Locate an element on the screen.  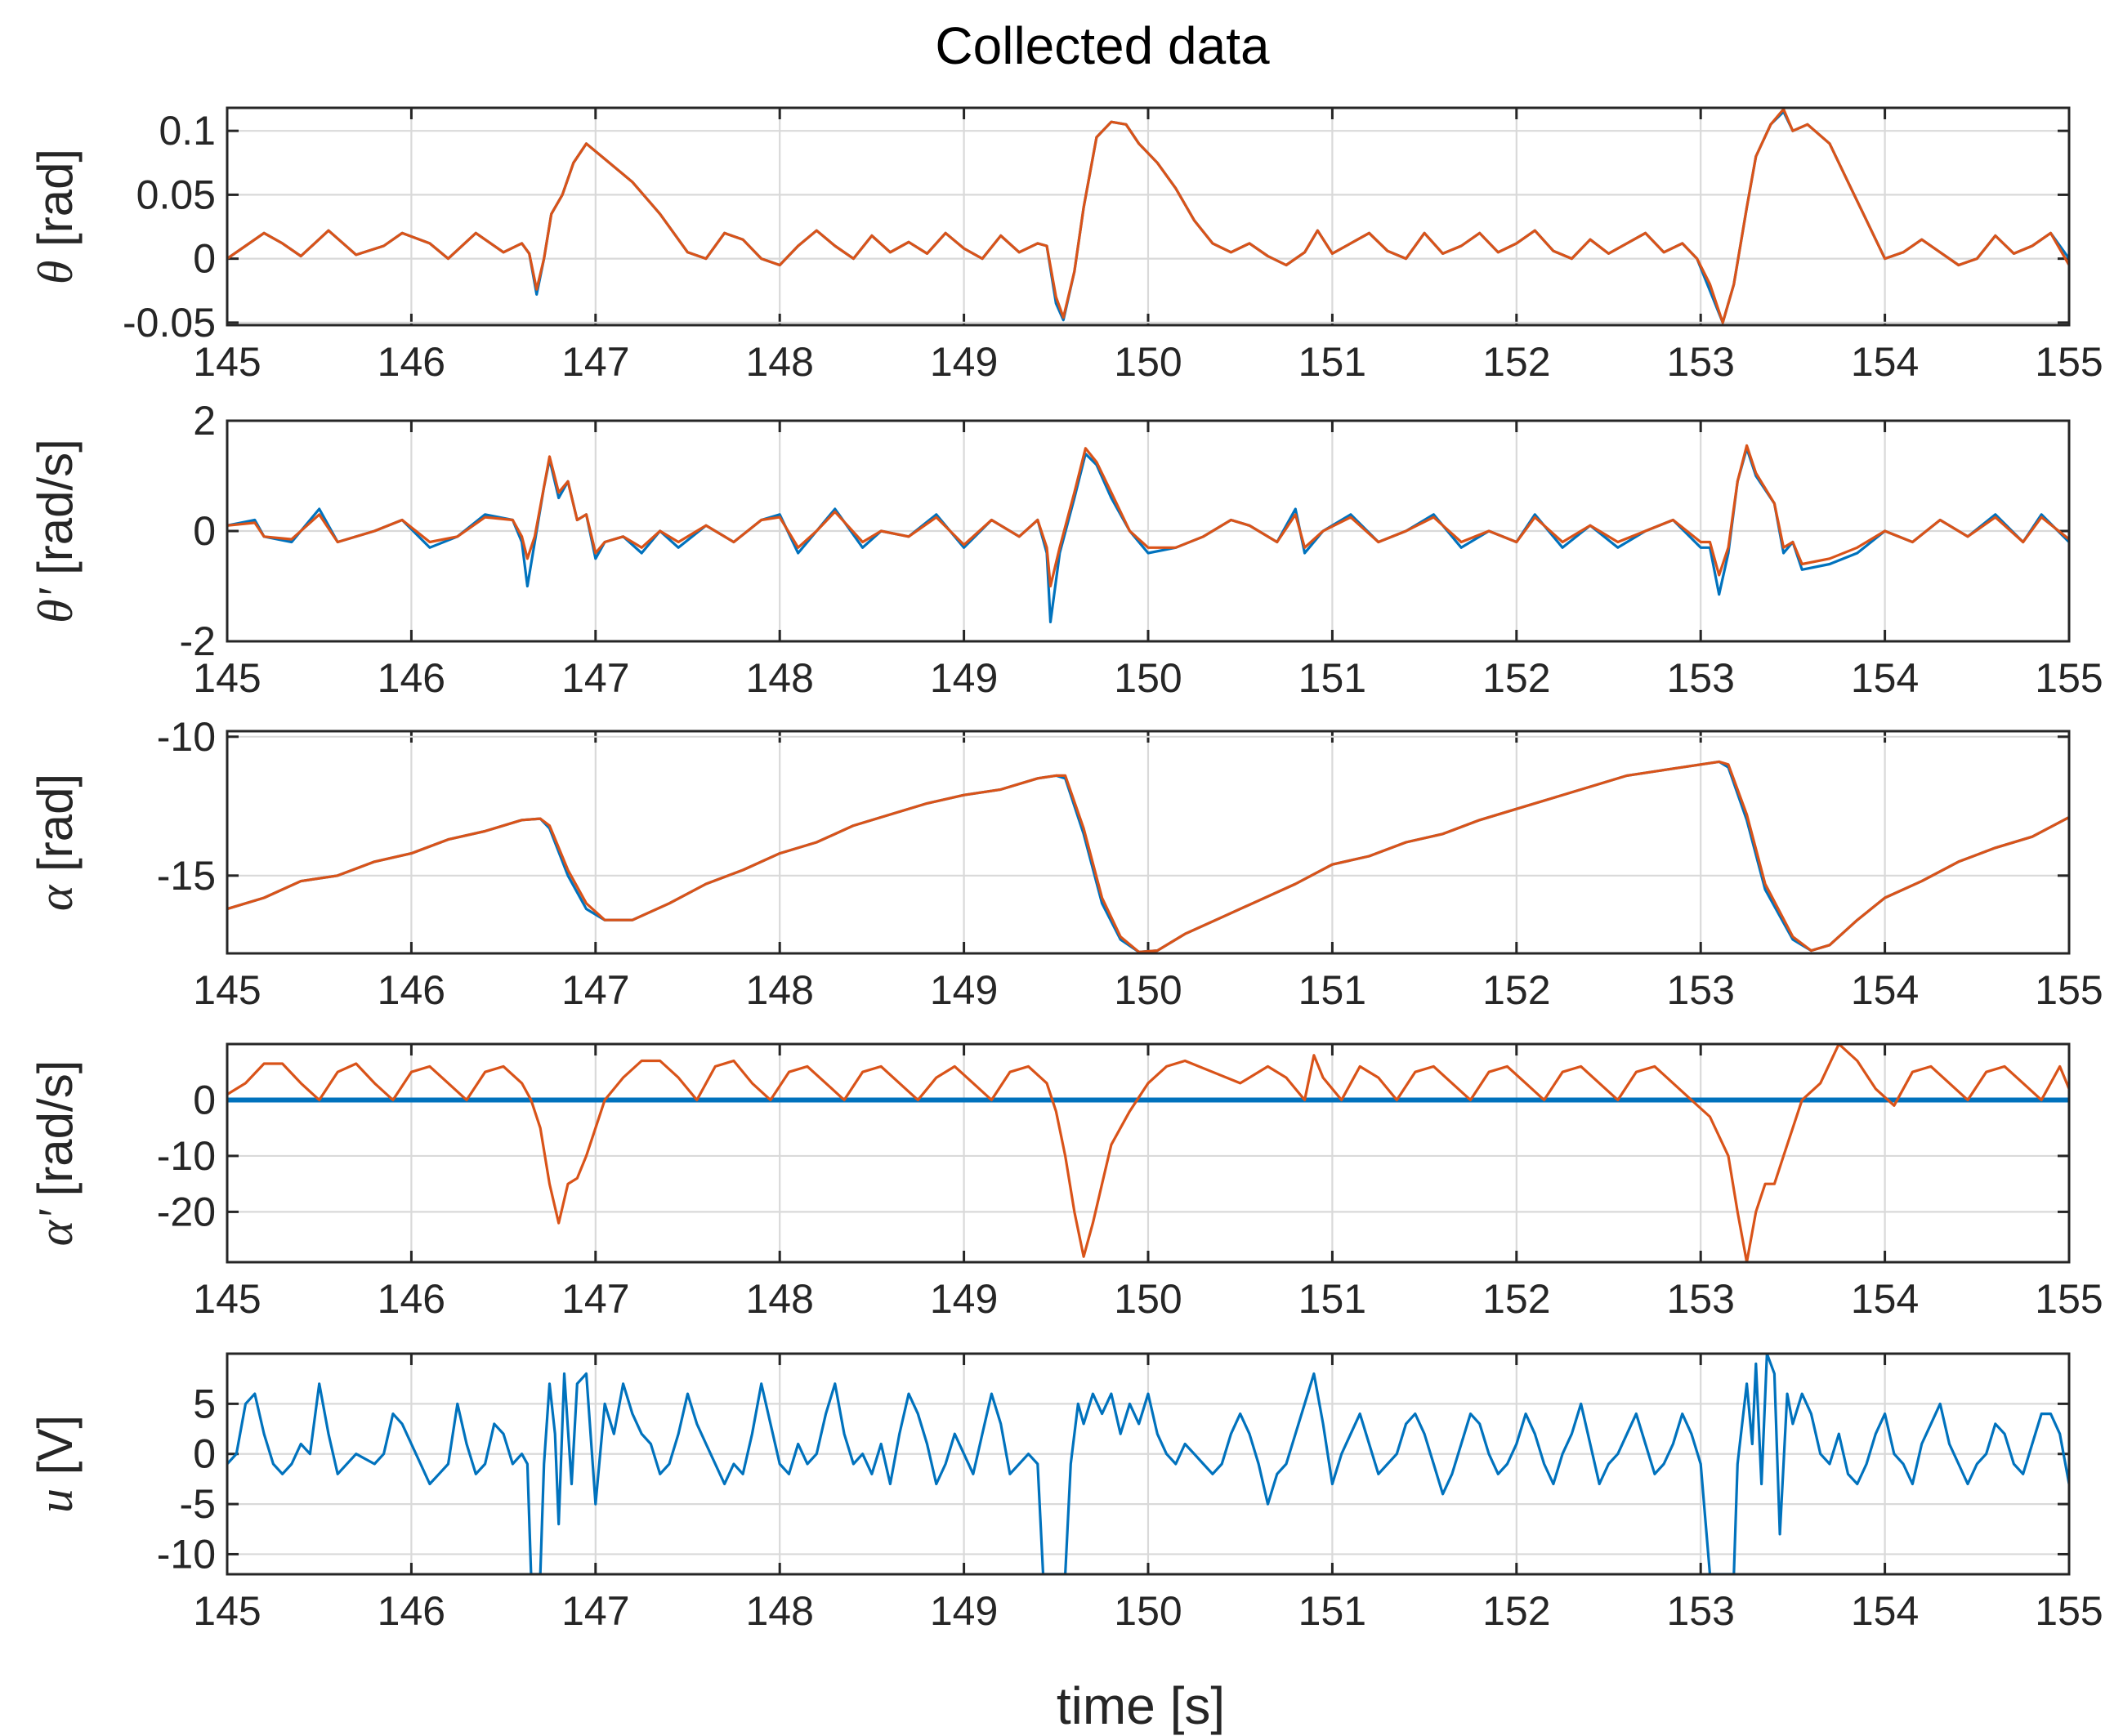
y-axis-label: u [V] is located at coordinates (55, 1464).